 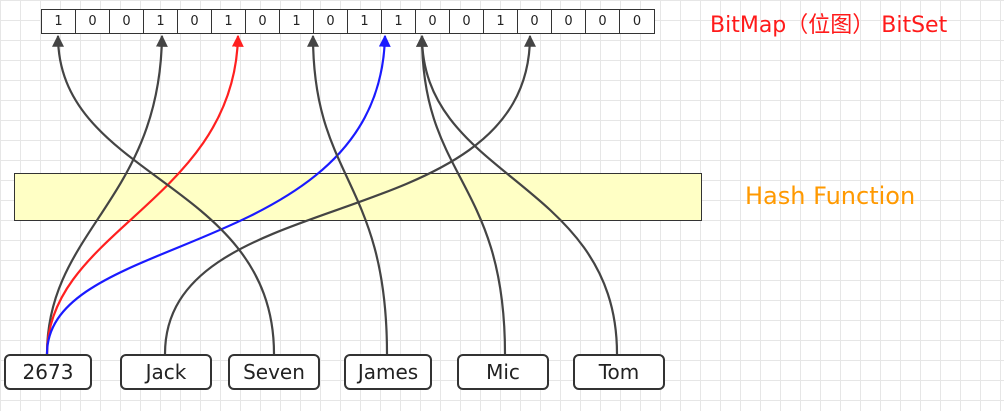 I want to click on name-box-james: James, so click(x=388, y=372).